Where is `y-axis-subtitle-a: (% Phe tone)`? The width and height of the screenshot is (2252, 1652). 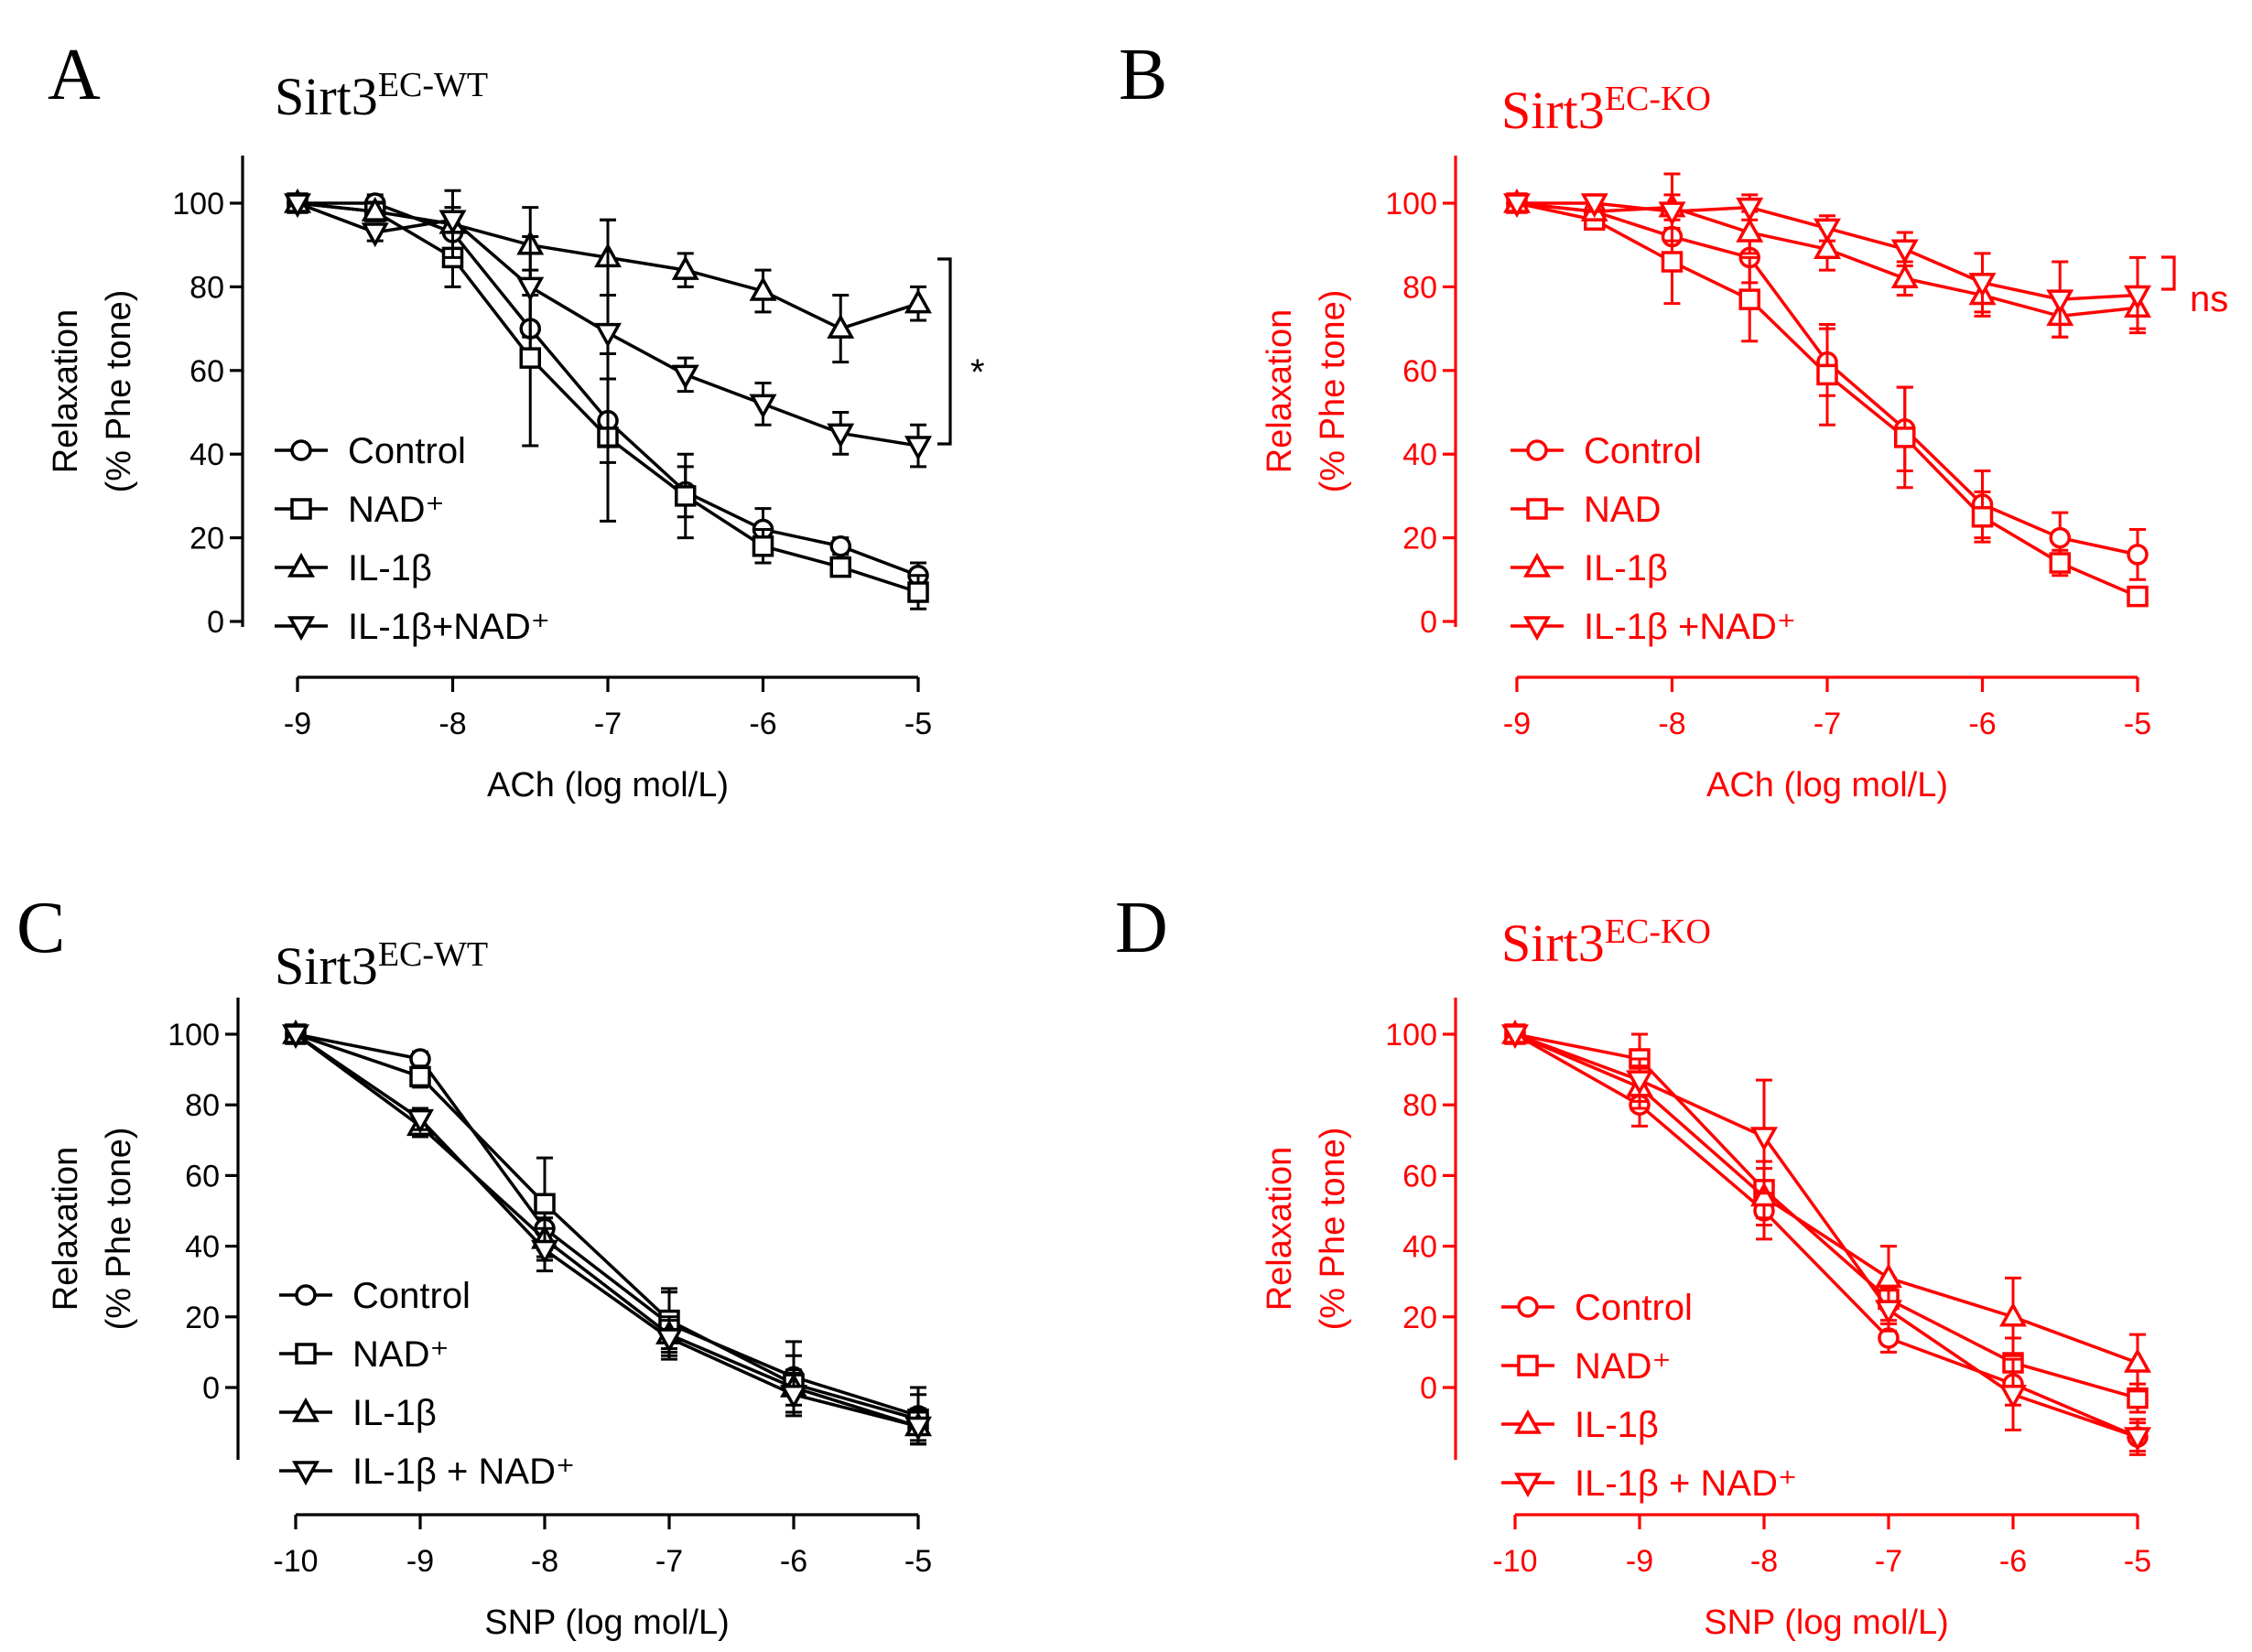
y-axis-subtitle-a: (% Phe tone) is located at coordinates (119, 391).